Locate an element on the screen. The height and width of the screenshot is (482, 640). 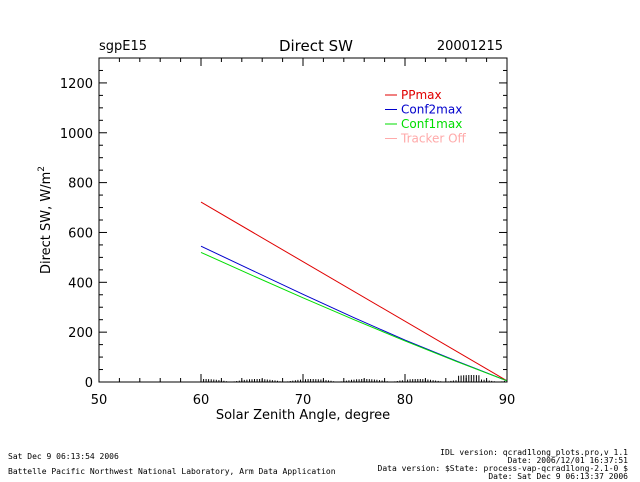
y-tick-label: 800 is located at coordinates (80, 184).